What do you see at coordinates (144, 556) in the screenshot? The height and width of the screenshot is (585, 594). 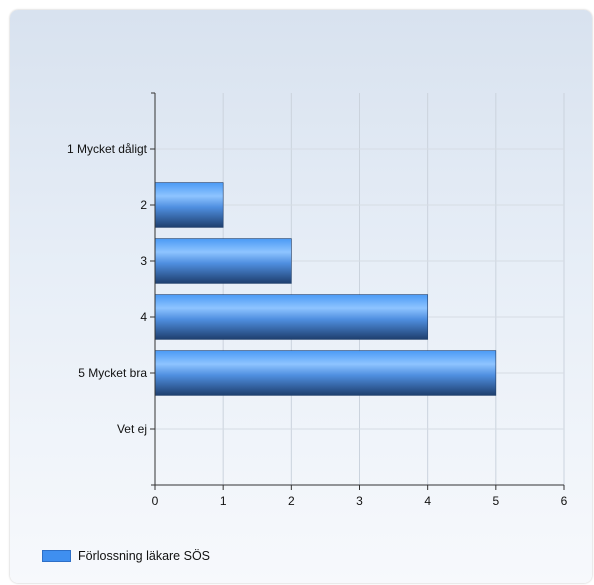 I see `legend-label: Förlossning läkare SÖS` at bounding box center [144, 556].